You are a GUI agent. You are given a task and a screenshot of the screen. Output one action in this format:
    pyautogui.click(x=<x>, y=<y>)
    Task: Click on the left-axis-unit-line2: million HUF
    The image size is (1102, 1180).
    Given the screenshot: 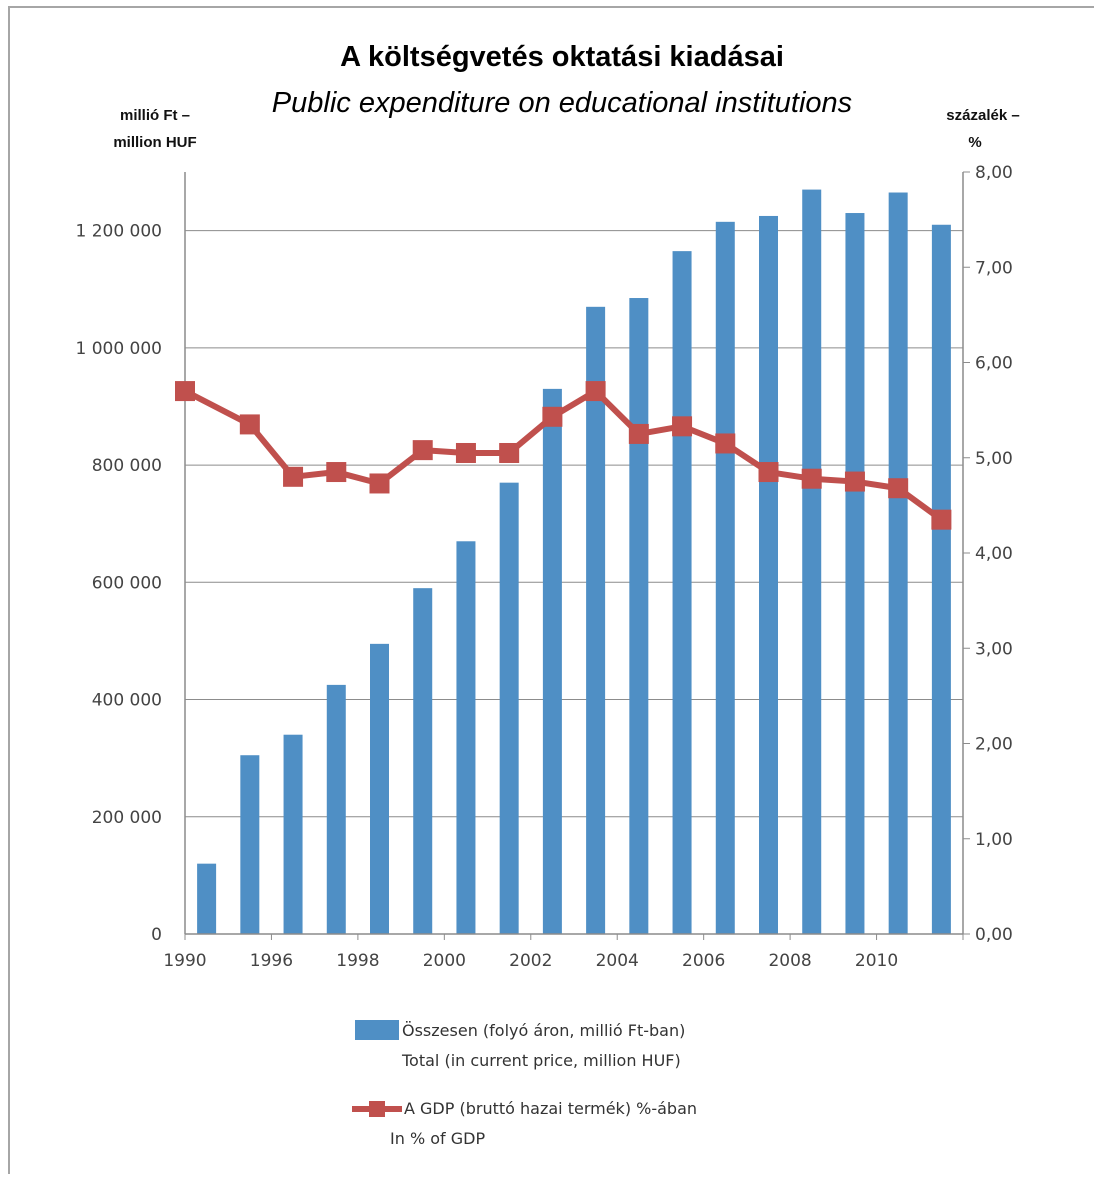 What is the action you would take?
    pyautogui.click(x=154, y=142)
    